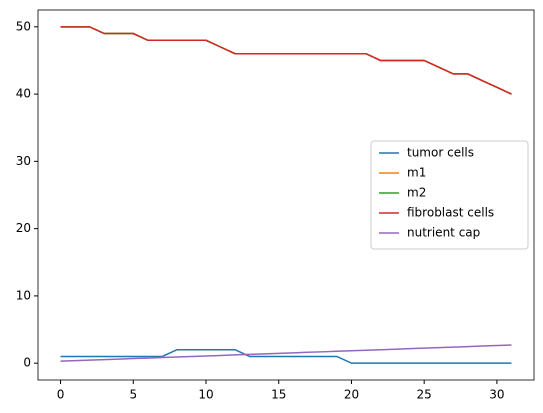 The image size is (543, 413). I want to click on y-tick-label: 0, so click(27, 363).